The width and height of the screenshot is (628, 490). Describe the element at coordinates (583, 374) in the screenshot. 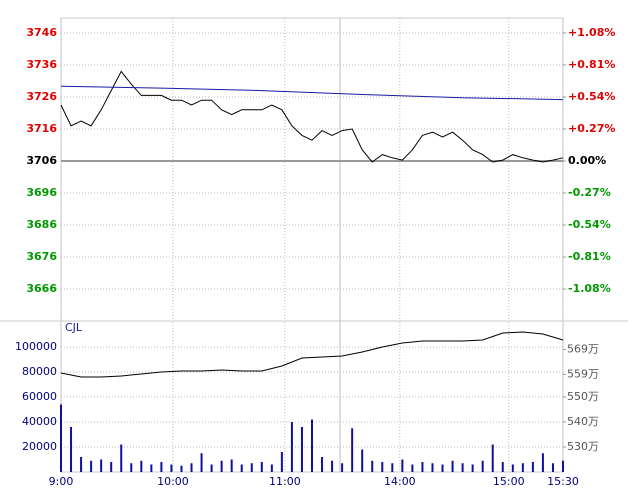

I see `y2-tick-label: 559万` at that location.